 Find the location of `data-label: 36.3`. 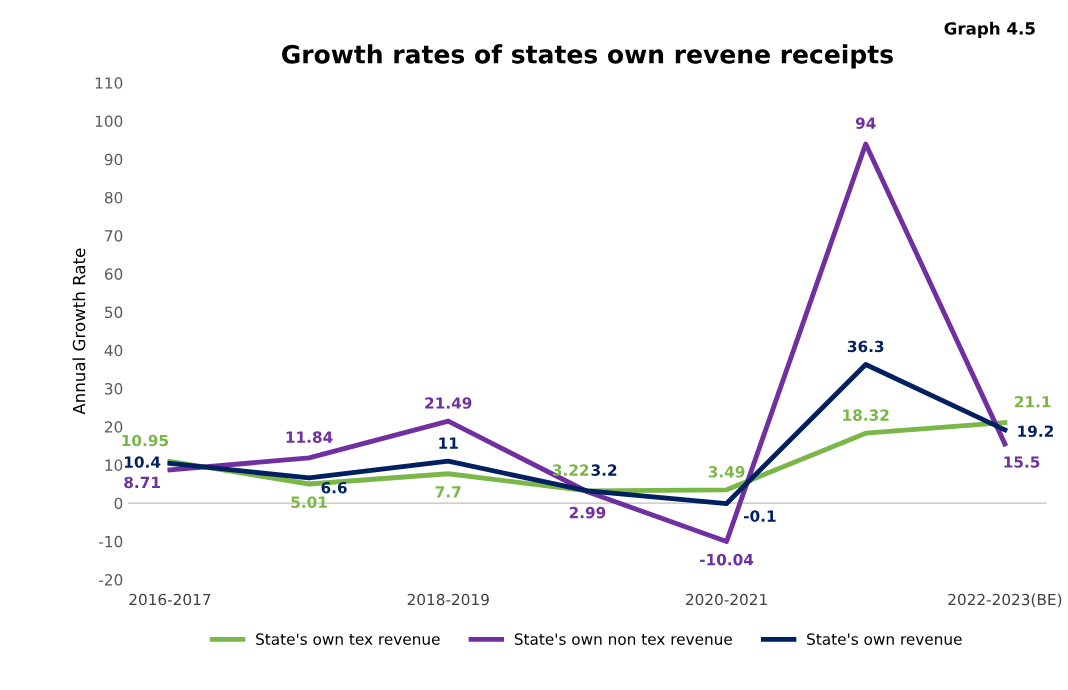

data-label: 36.3 is located at coordinates (865, 346).